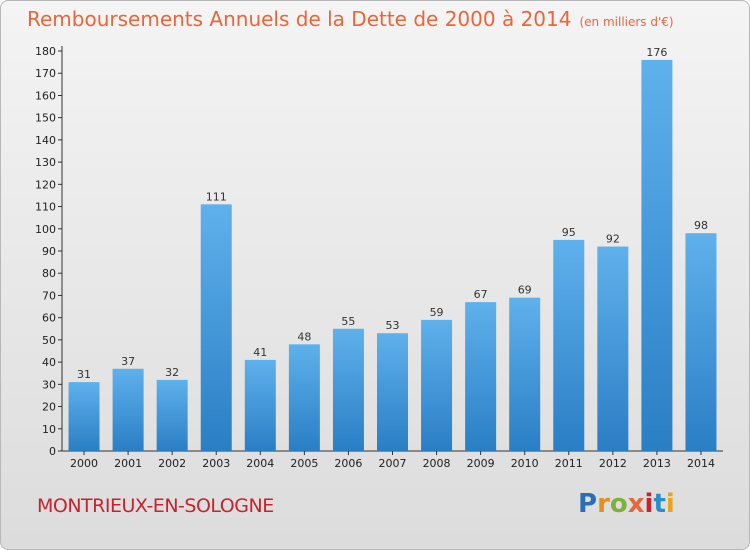 Image resolution: width=750 pixels, height=550 pixels. Describe the element at coordinates (216, 463) in the screenshot. I see `x-tick-label: 2003` at that location.